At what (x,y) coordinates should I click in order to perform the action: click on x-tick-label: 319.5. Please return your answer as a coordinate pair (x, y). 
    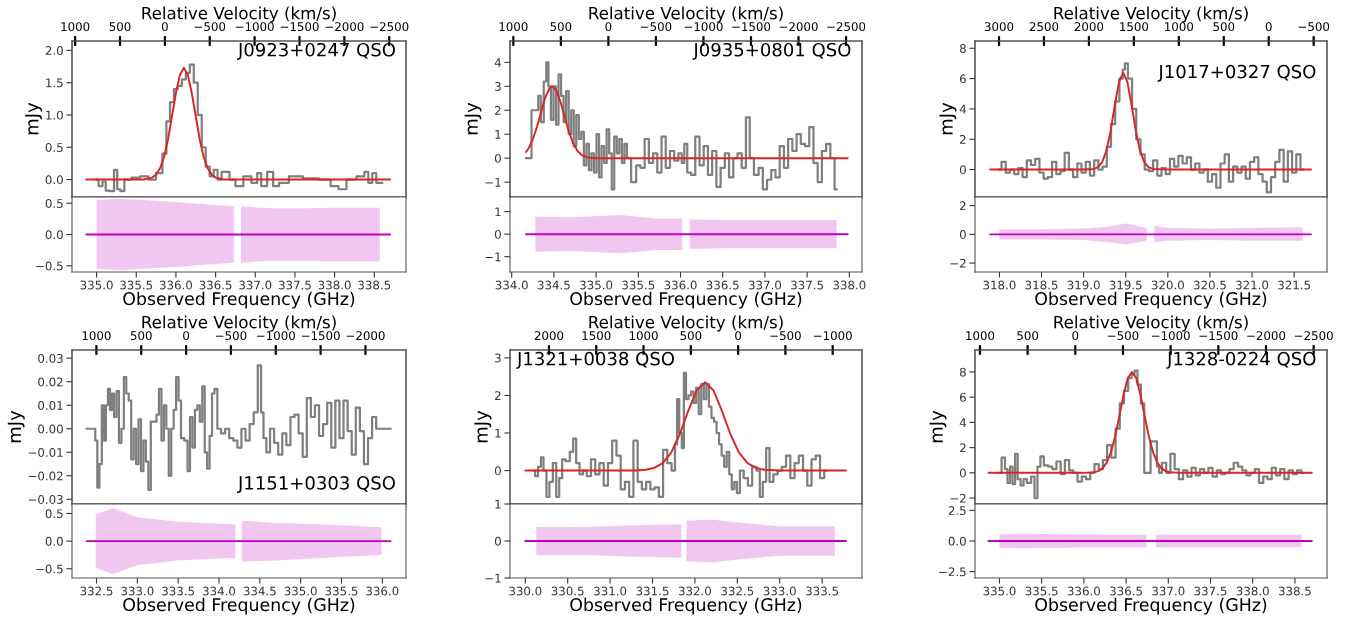
    Looking at the image, I should click on (1125, 285).